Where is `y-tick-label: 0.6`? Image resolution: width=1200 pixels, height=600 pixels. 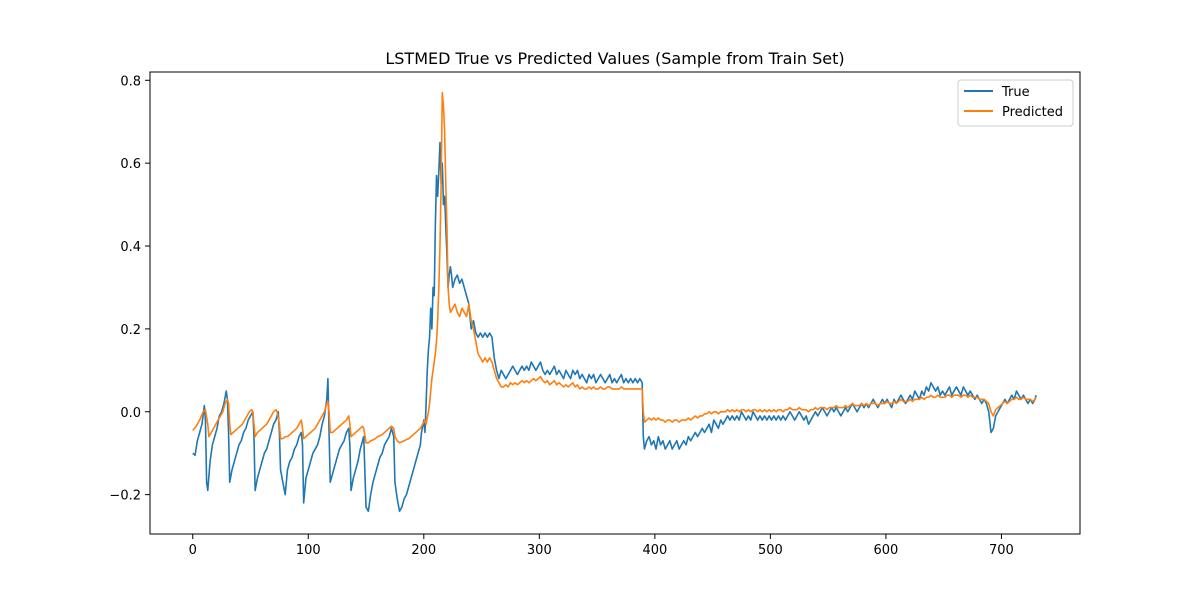
y-tick-label: 0.6 is located at coordinates (130, 164).